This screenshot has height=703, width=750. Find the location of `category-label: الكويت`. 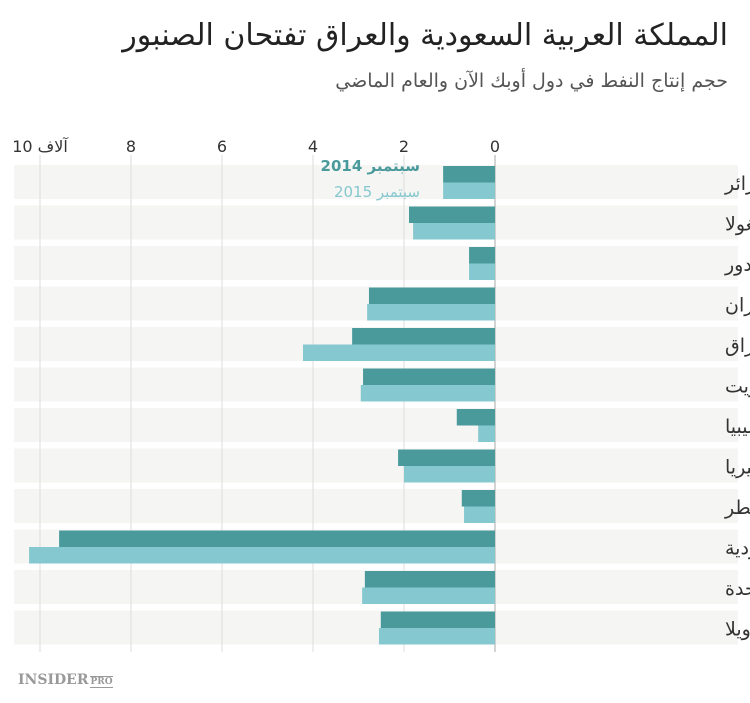

category-label: الكويت is located at coordinates (737, 387).